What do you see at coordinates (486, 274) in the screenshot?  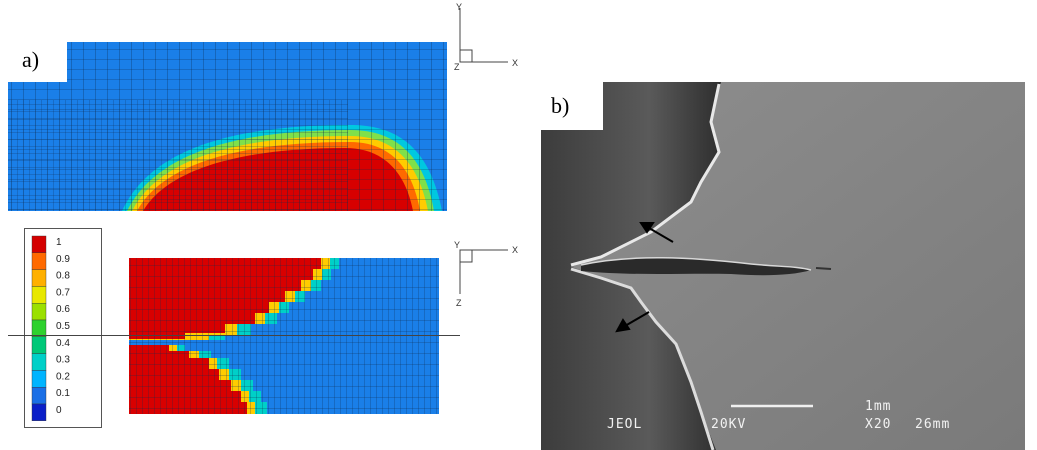 I see `axis-triad-bottom: Y X Z` at bounding box center [486, 274].